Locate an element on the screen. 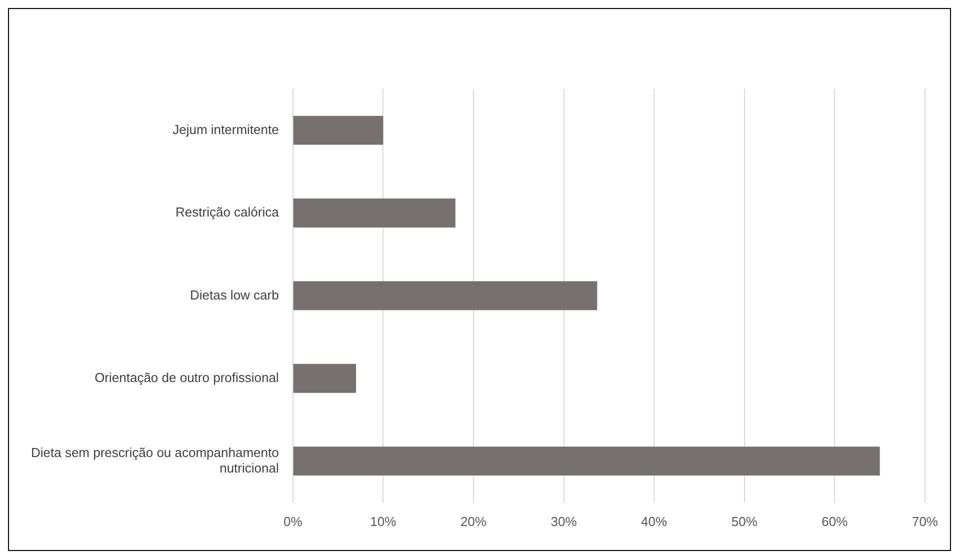  x-tick-label: 60% is located at coordinates (835, 521).